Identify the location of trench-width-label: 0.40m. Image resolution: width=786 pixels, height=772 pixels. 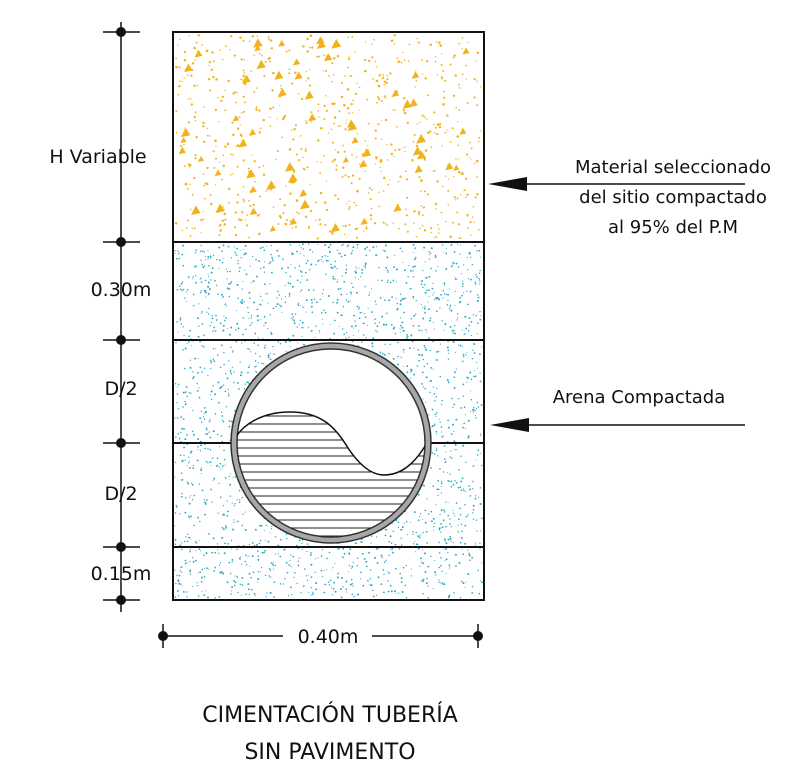
(328, 637).